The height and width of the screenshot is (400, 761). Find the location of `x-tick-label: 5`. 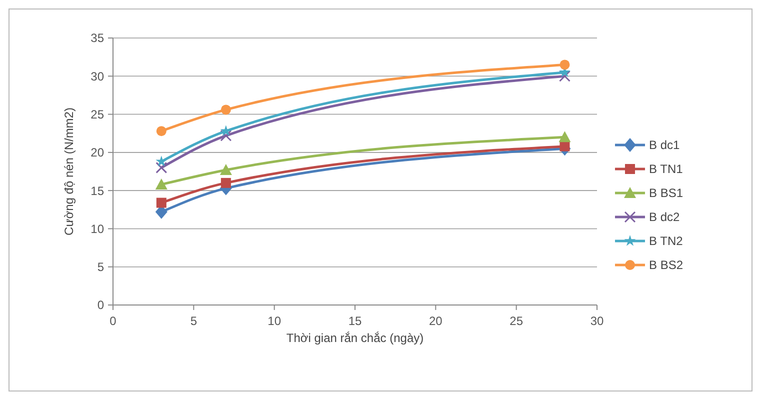

x-tick-label: 5 is located at coordinates (194, 321).